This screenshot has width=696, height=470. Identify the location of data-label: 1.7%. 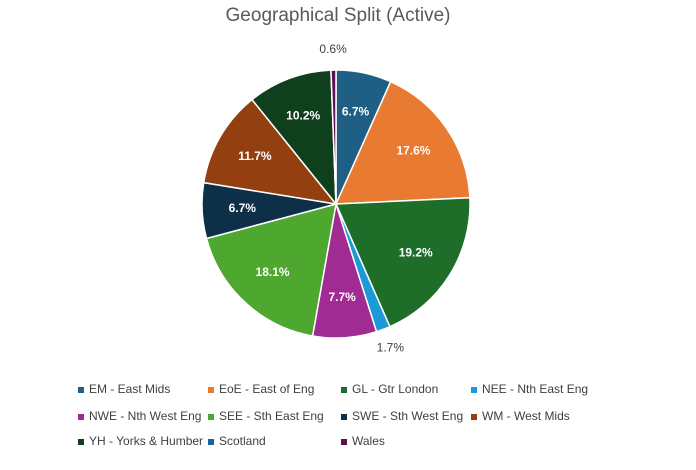
(391, 347).